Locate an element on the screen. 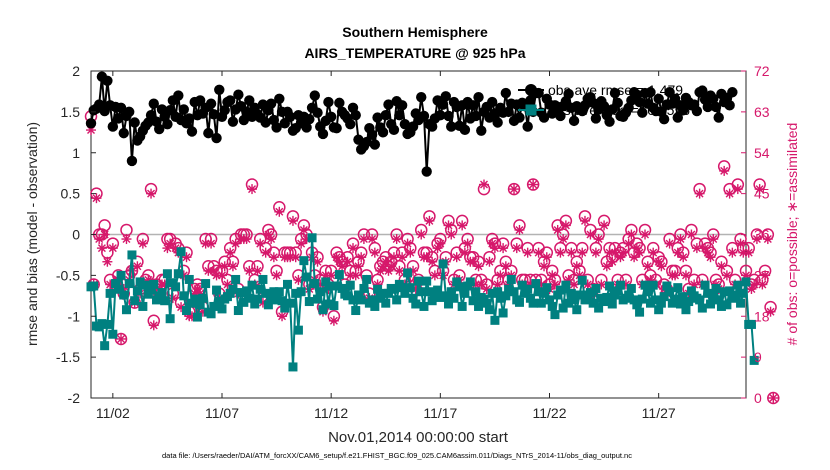 The image size is (830, 470). chart-title: Southern Hemisphere is located at coordinates (415, 32).